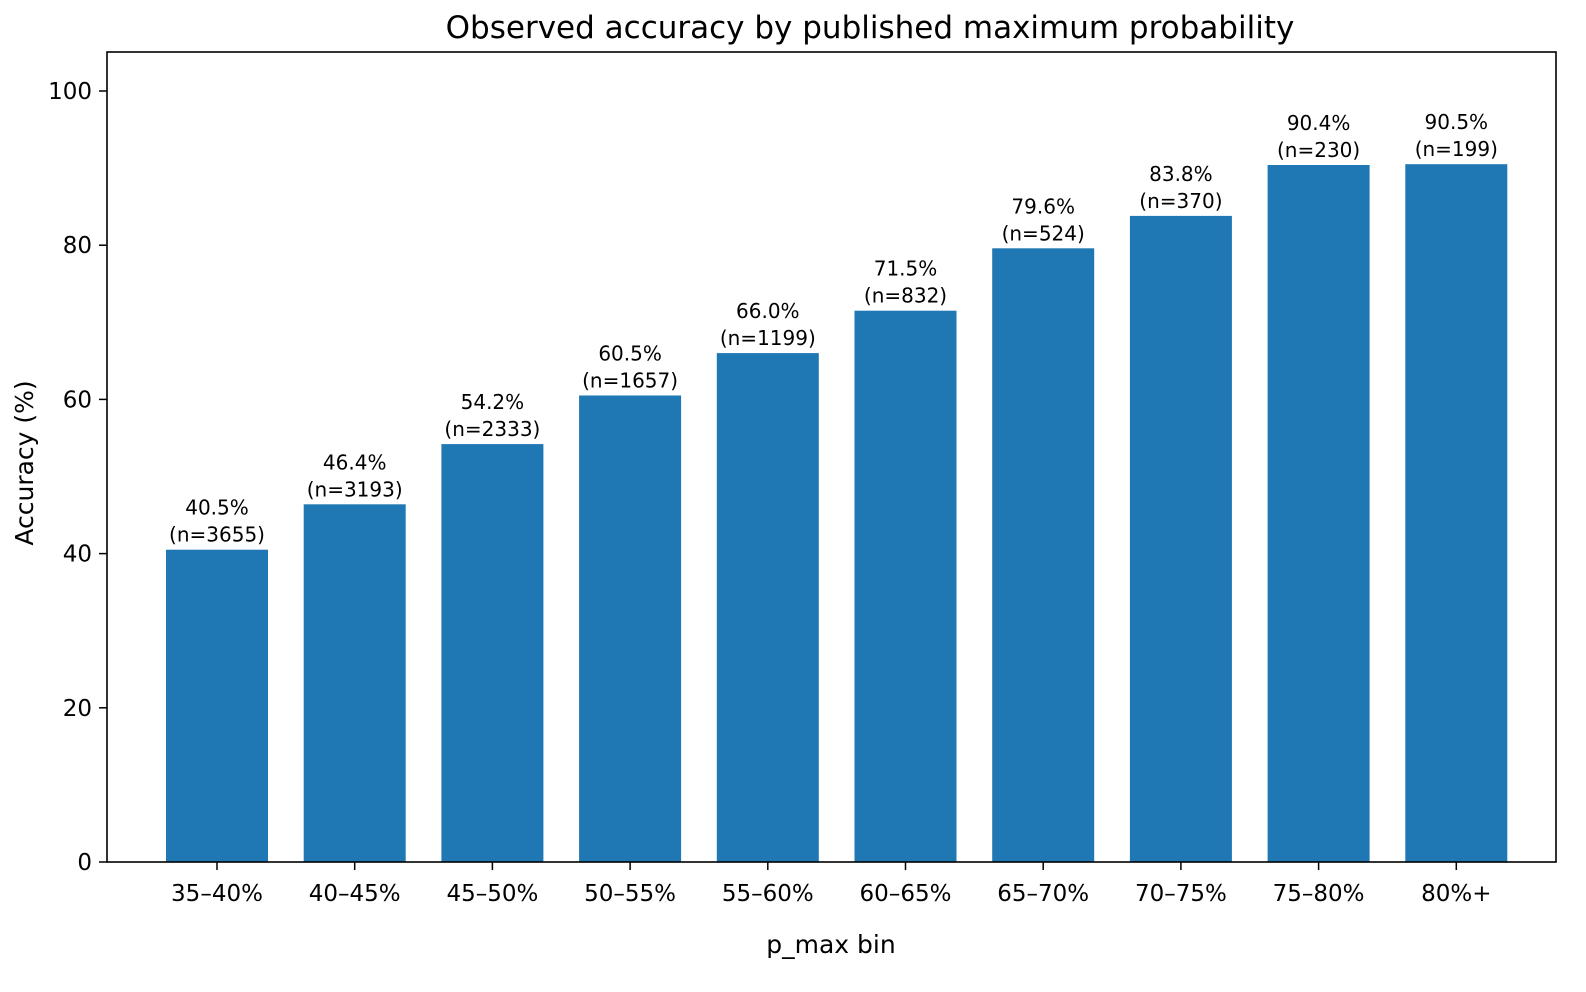 Image resolution: width=1586 pixels, height=992 pixels. Describe the element at coordinates (77, 709) in the screenshot. I see `y-tick-label: 20` at that location.